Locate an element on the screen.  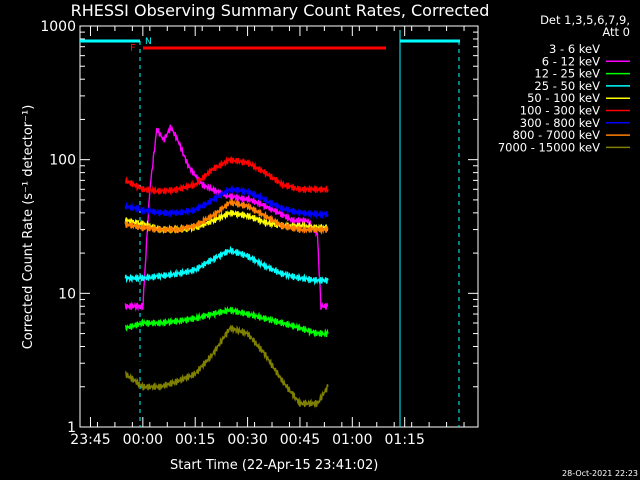
legend-label: 3 - 6 keV is located at coordinates (574, 49).